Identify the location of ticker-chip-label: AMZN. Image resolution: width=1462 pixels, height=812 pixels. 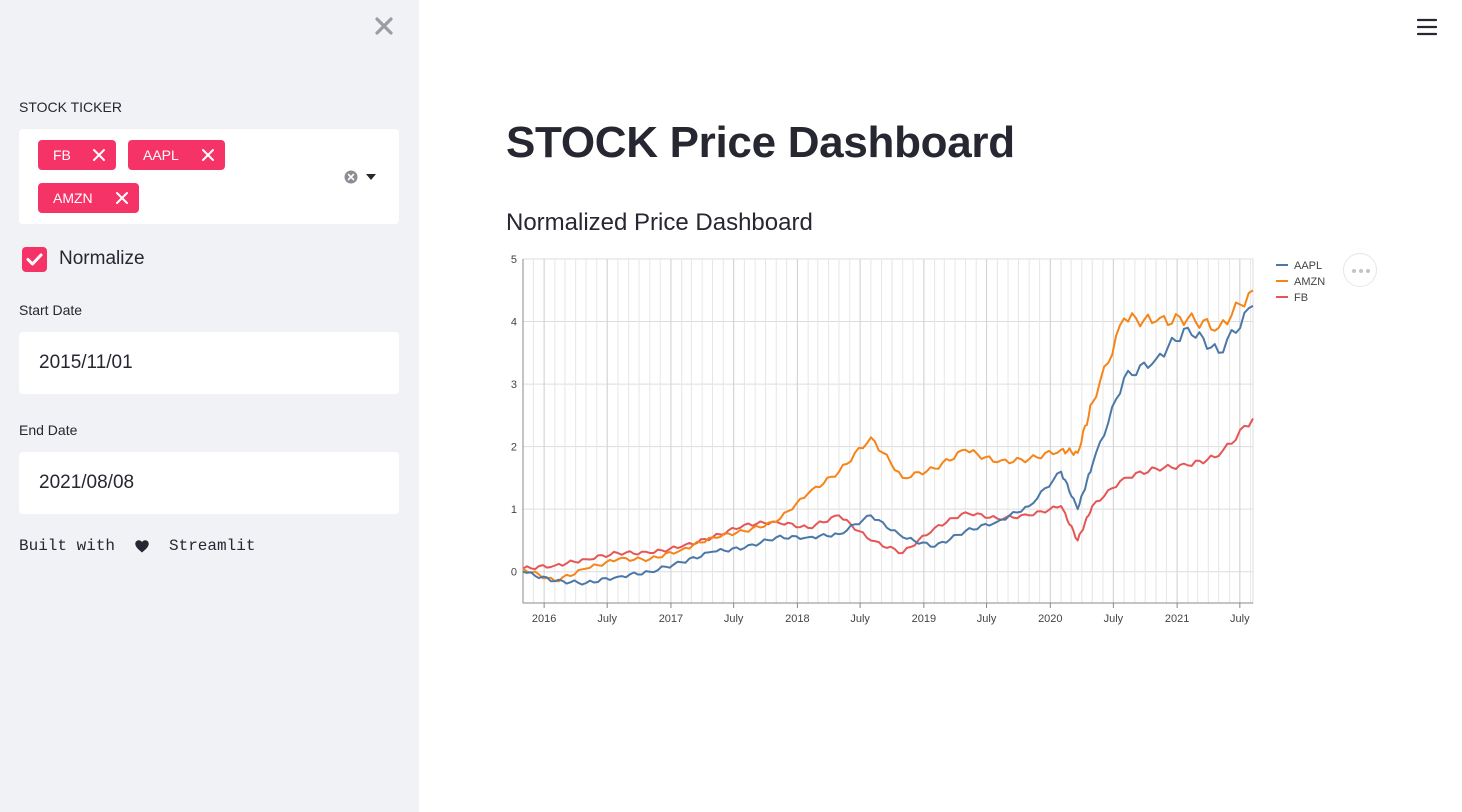
(73, 198).